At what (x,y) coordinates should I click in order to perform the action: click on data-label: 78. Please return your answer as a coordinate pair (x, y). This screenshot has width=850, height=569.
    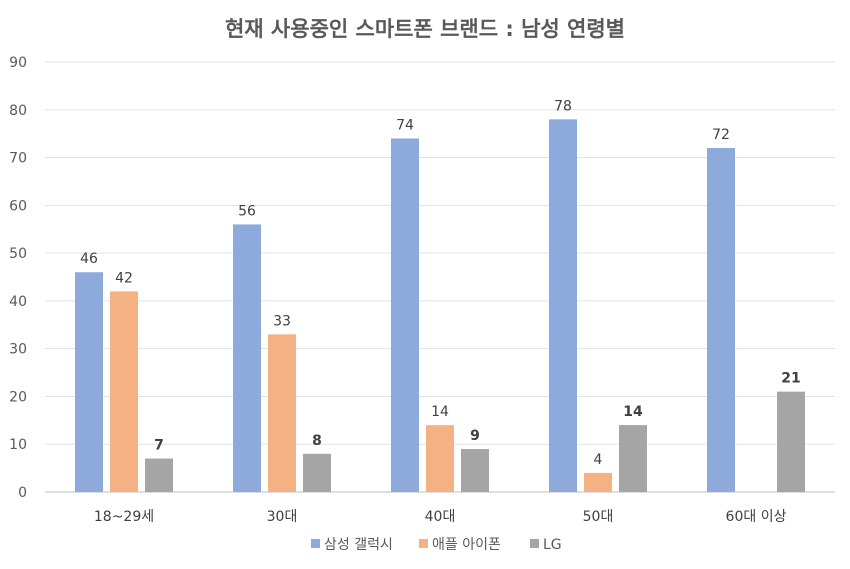
    Looking at the image, I should click on (563, 106).